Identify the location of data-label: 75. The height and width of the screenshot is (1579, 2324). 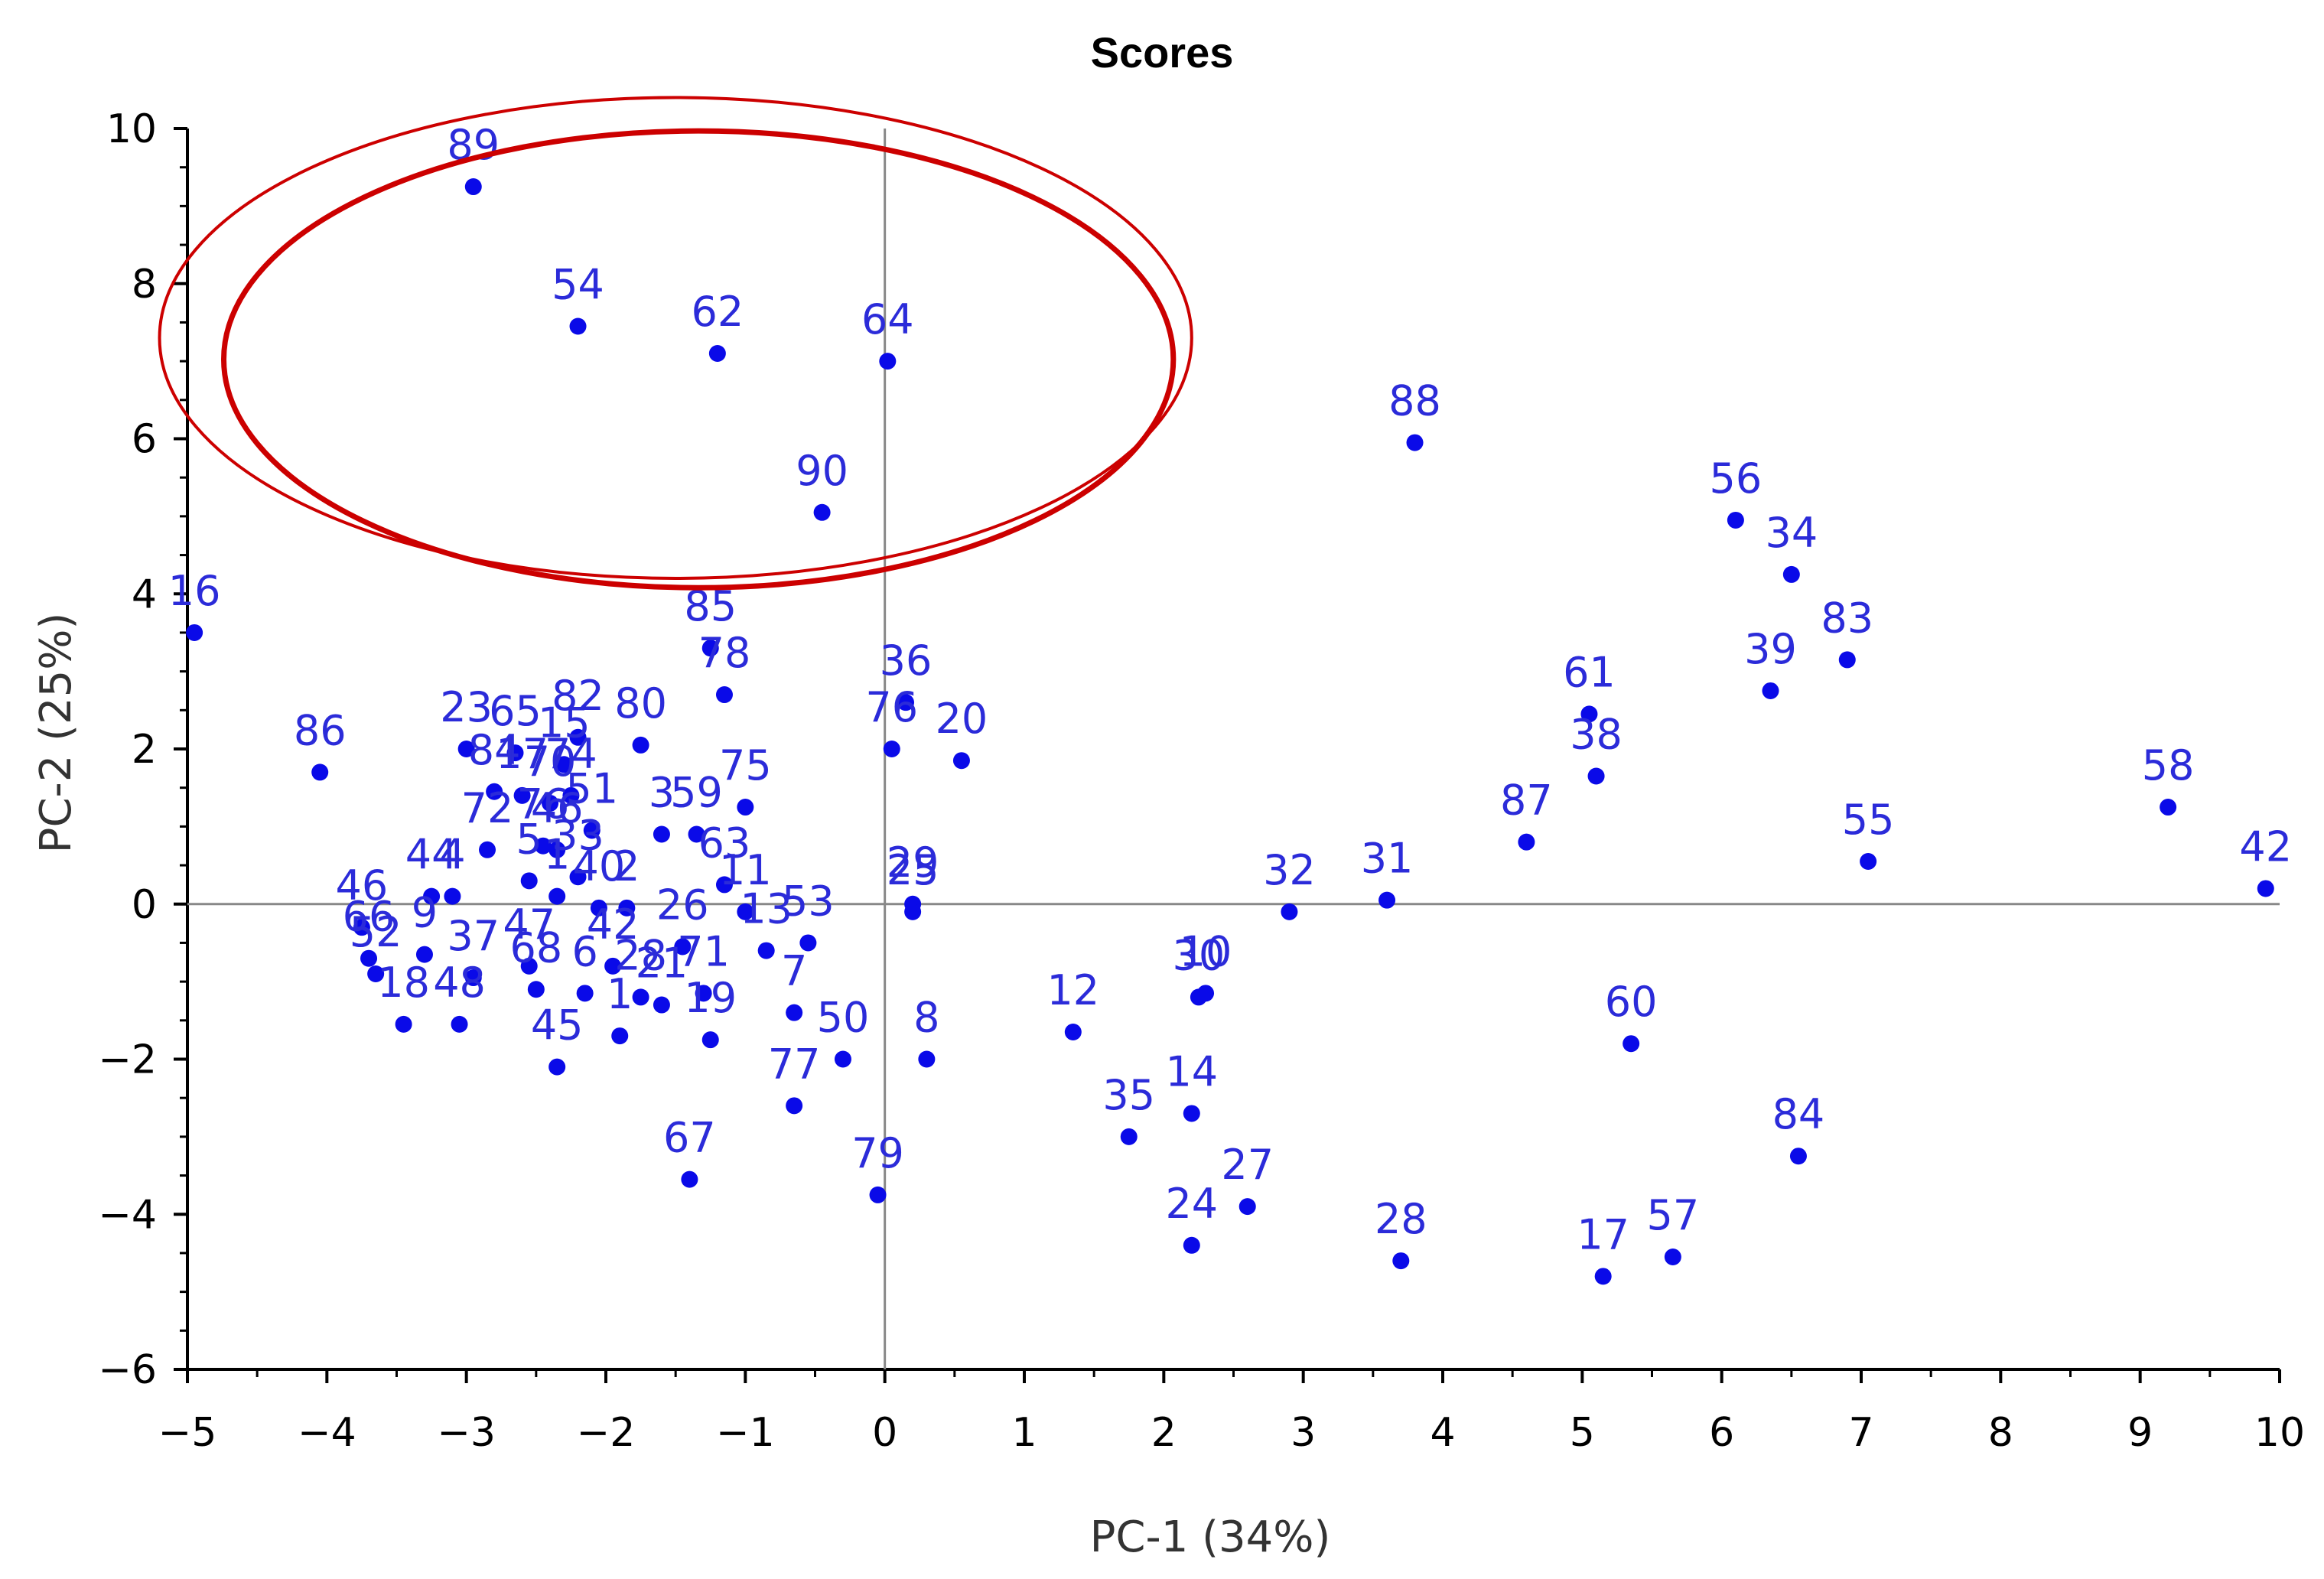
(745, 765).